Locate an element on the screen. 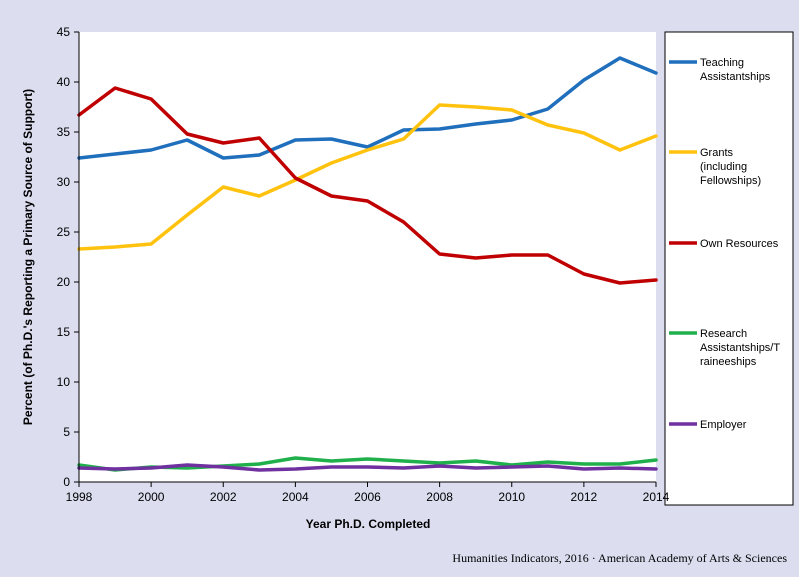  series-line-teaching-assistantships is located at coordinates (367, 108).